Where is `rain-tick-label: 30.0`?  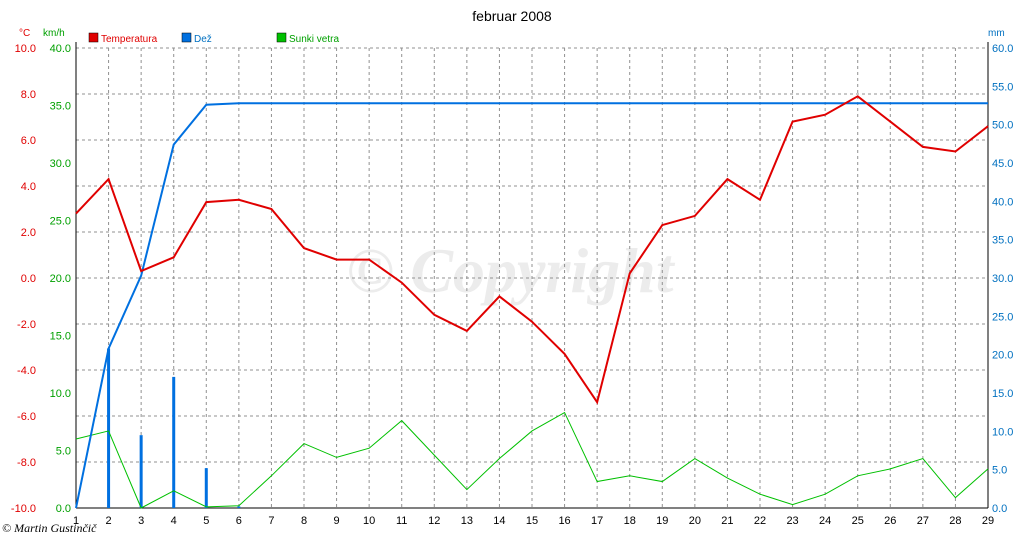 rain-tick-label: 30.0 is located at coordinates (1002, 279).